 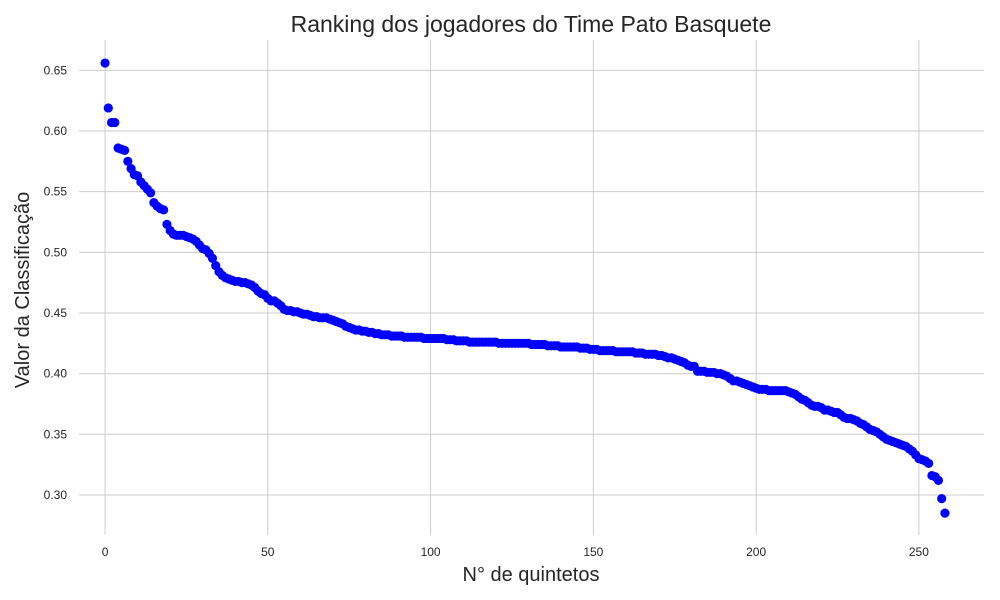 I want to click on y-tick-label: 0.60, so click(x=56, y=131).